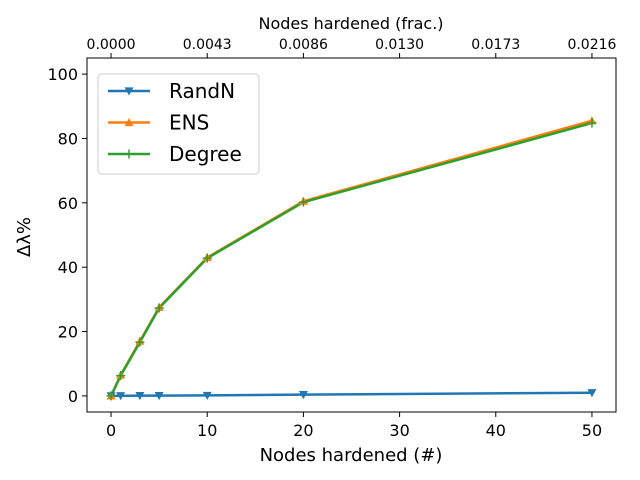 Image resolution: width=640 pixels, height=480 pixels. What do you see at coordinates (129, 154) in the screenshot?
I see `legend-marker-degree` at bounding box center [129, 154].